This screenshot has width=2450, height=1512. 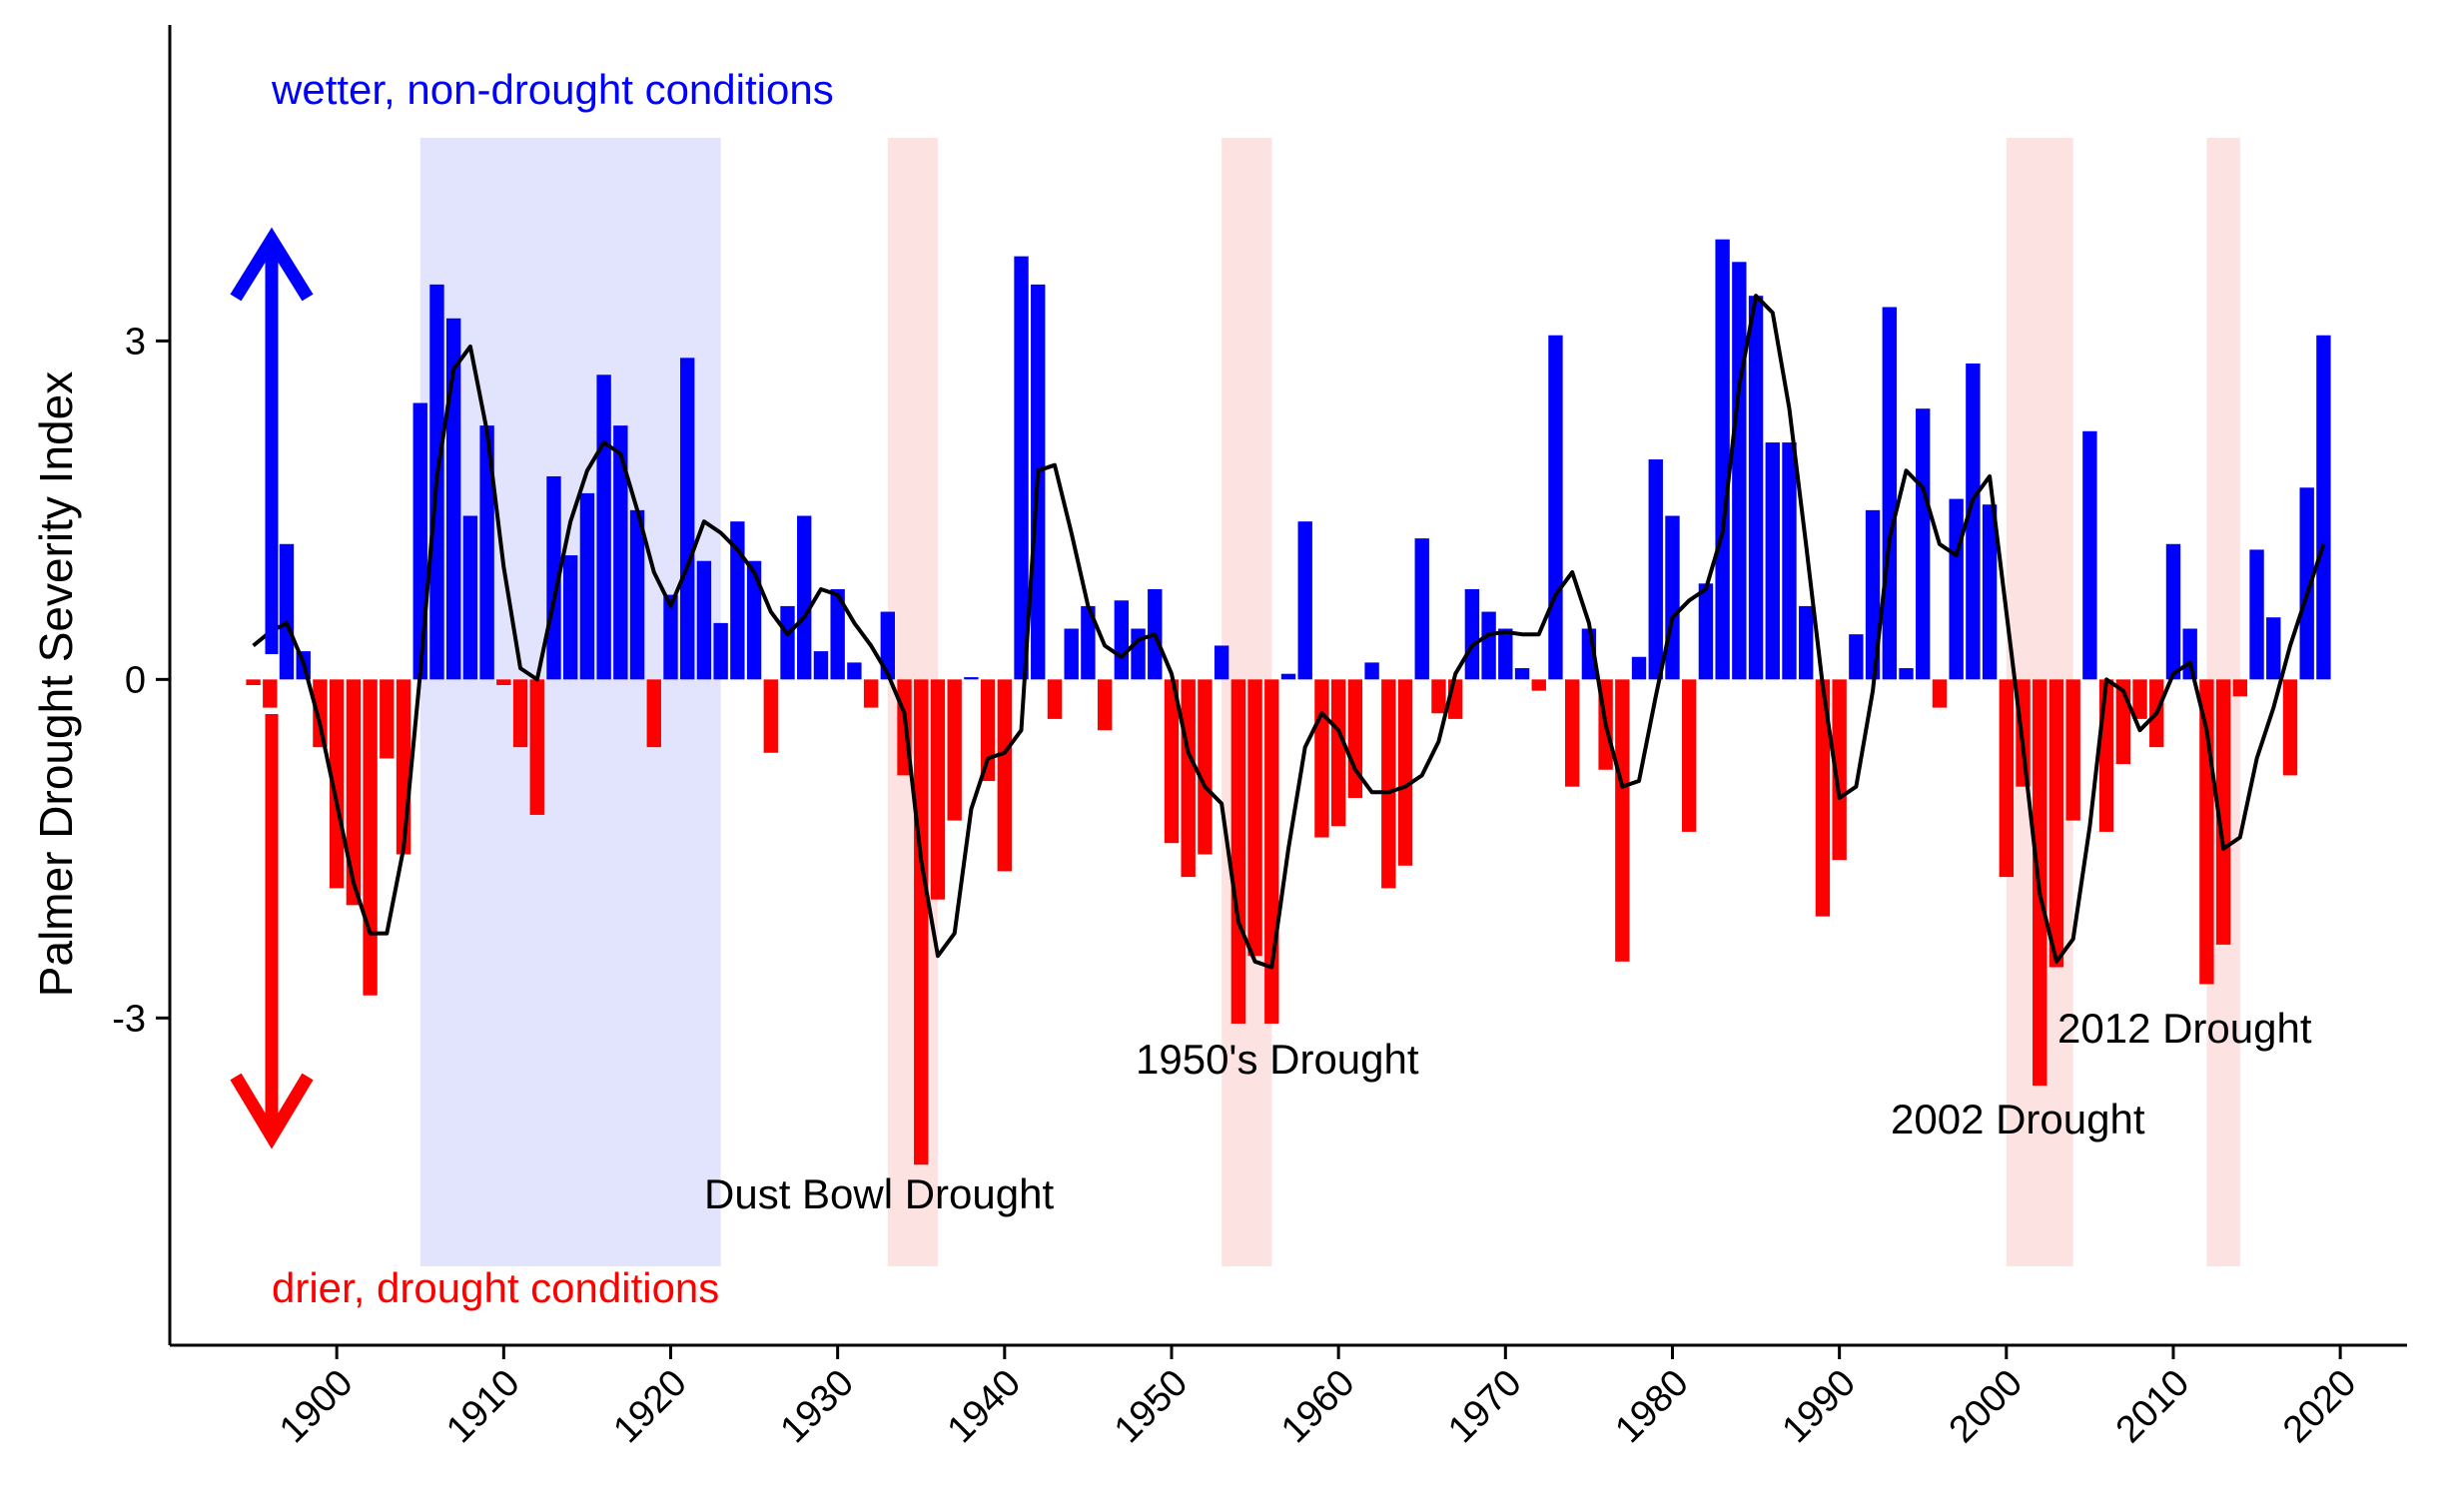 I want to click on bar-1943, so click(x=1055, y=699).